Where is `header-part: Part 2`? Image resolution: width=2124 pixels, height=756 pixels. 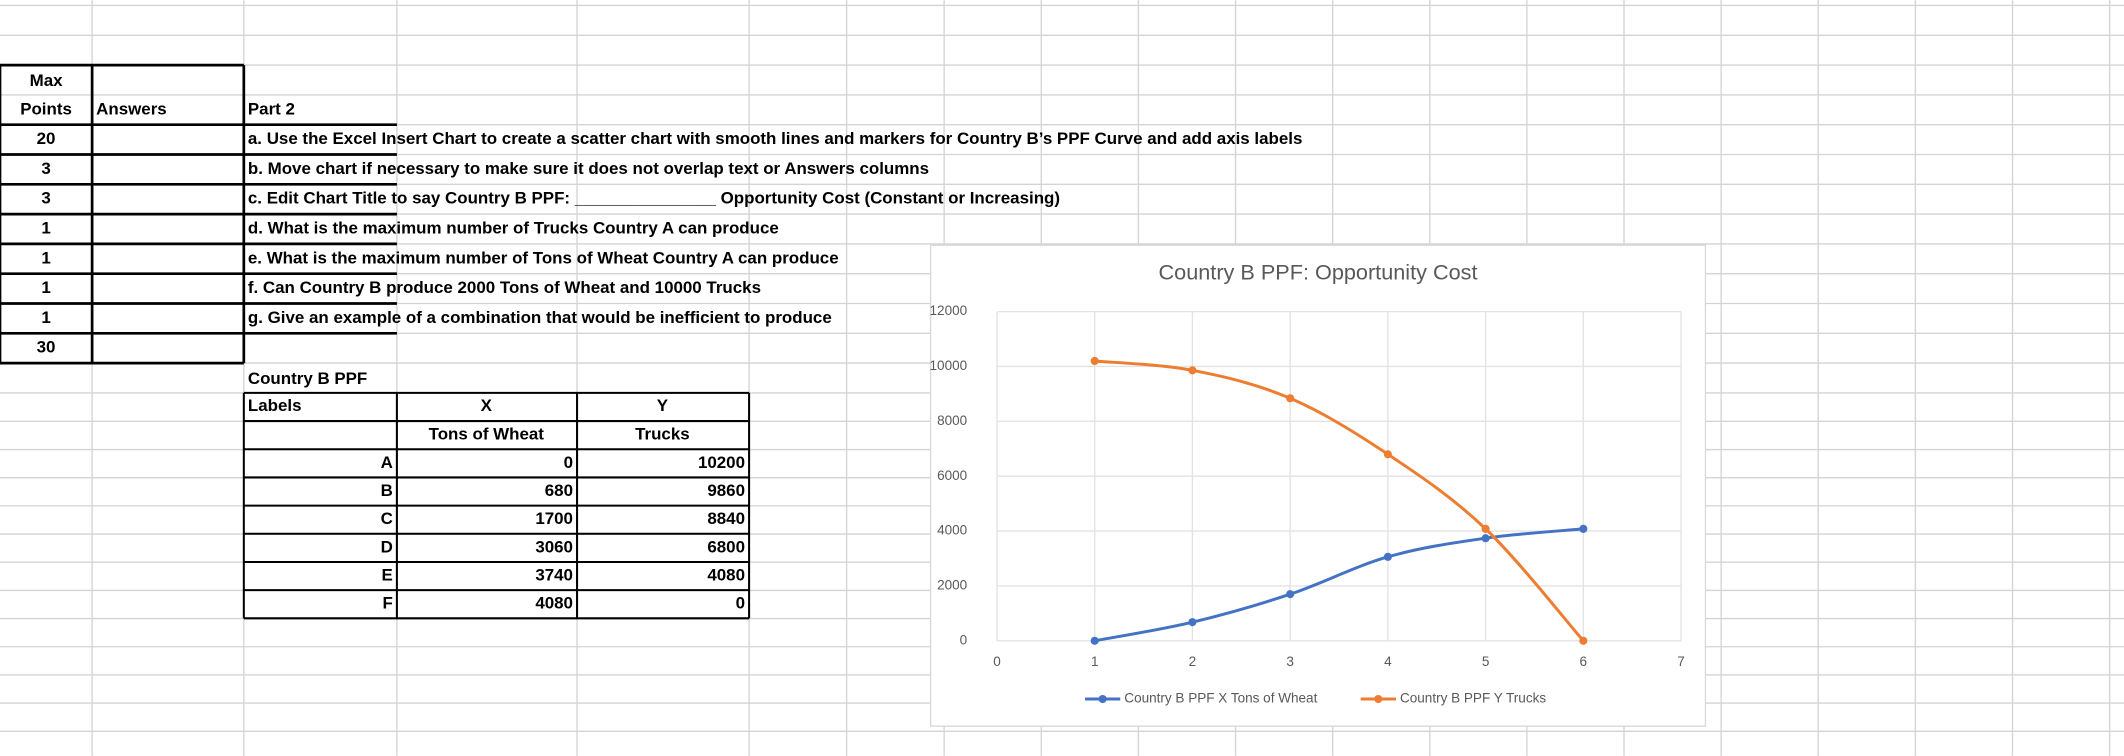 header-part: Part 2 is located at coordinates (271, 108).